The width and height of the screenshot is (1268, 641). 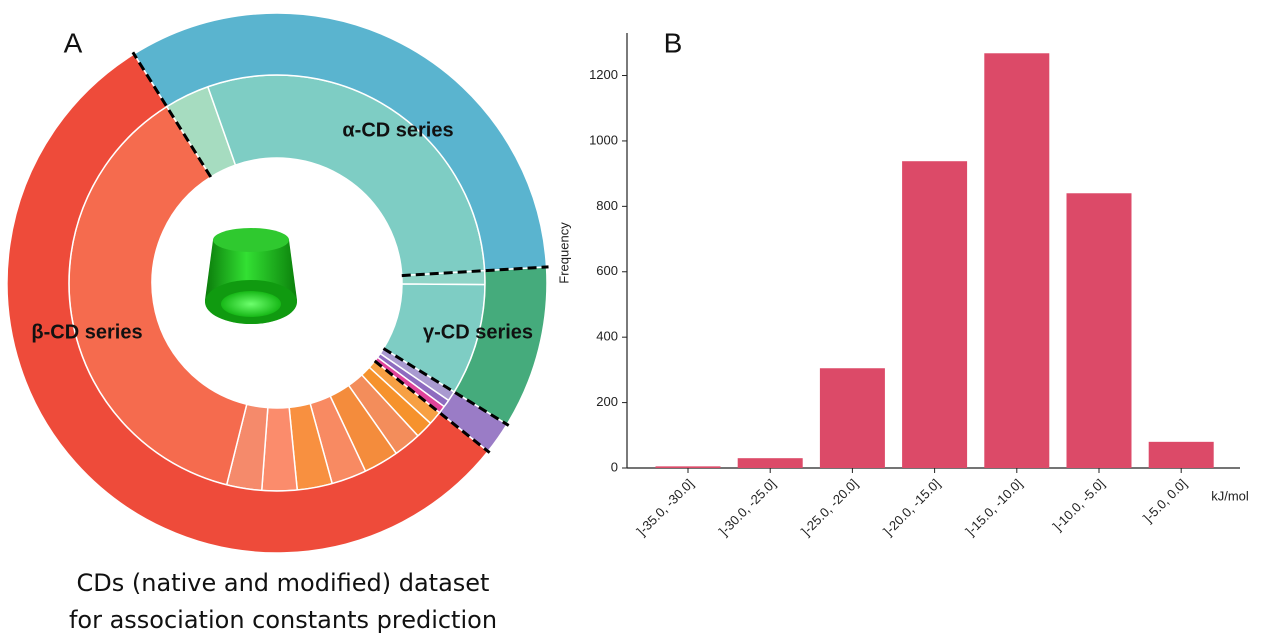 What do you see at coordinates (911, 507) in the screenshot?
I see `x-tick-label: ]-20.0, -15.0]` at bounding box center [911, 507].